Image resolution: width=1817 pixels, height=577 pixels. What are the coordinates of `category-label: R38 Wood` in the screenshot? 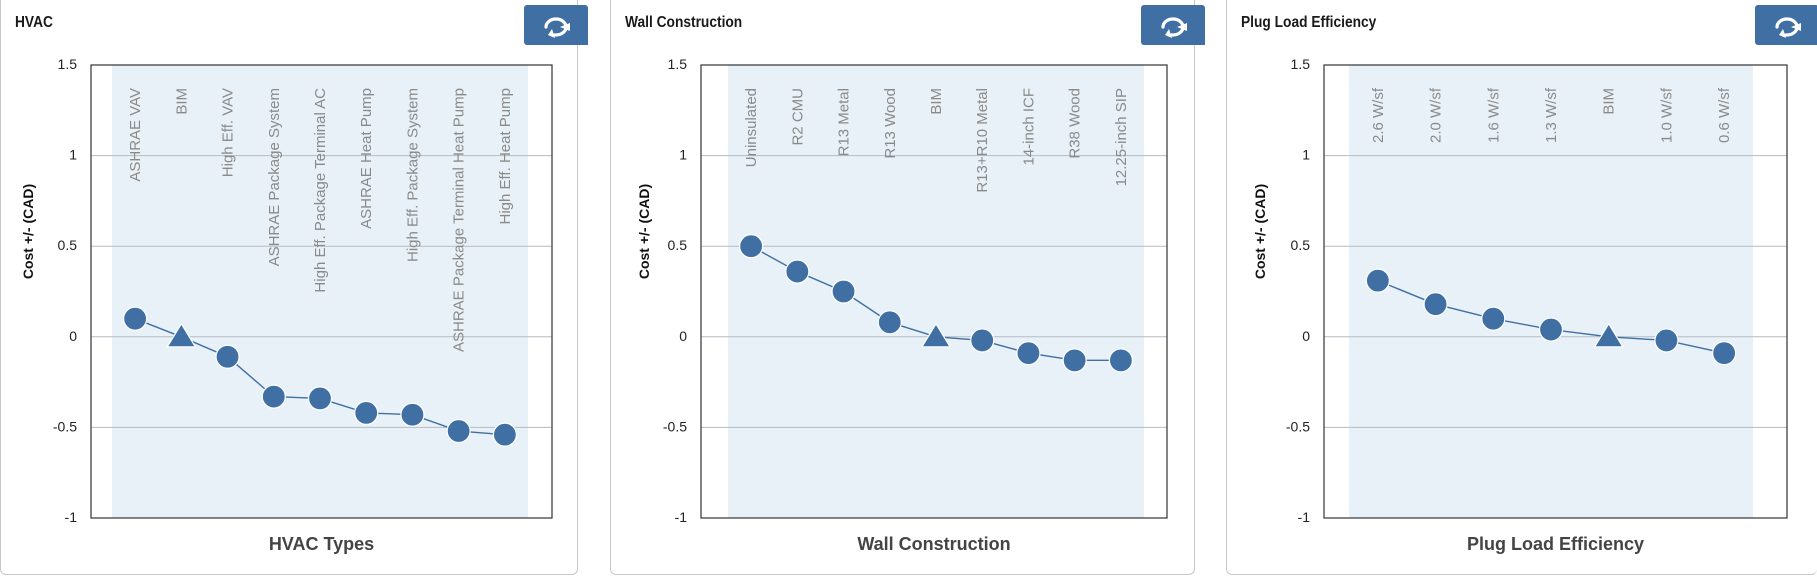 It's located at (1075, 123).